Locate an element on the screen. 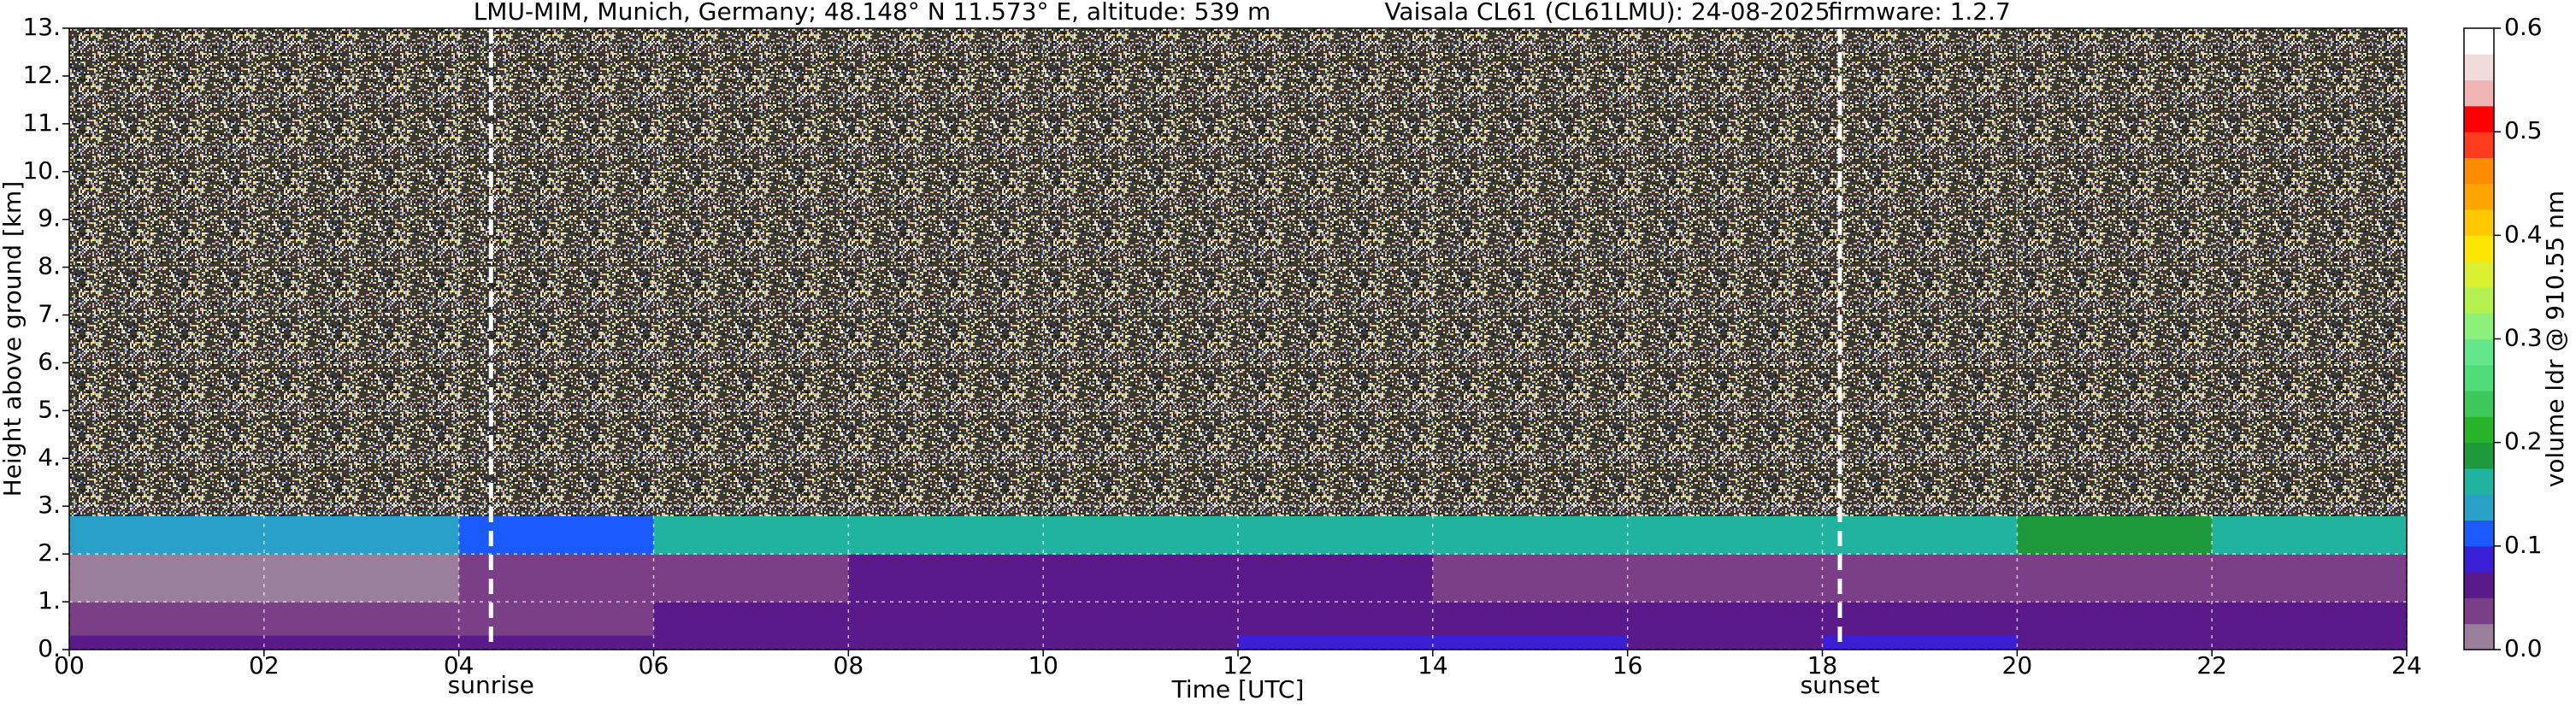 This screenshot has height=706, width=2576. y-tick-label: 0. is located at coordinates (49, 648).